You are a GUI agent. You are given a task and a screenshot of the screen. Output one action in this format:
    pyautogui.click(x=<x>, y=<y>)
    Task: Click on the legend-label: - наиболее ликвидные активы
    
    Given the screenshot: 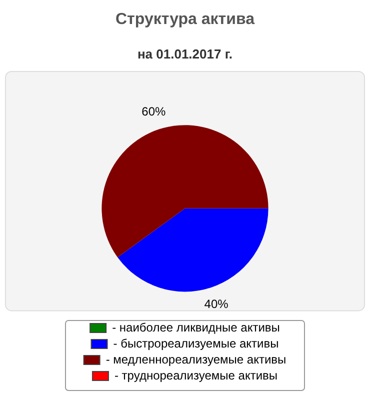 What is the action you would take?
    pyautogui.click(x=196, y=327)
    